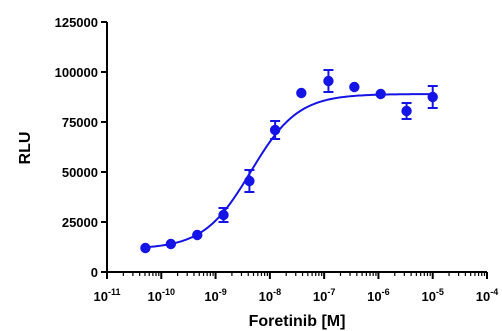 The image size is (502, 331). What do you see at coordinates (277, 292) in the screenshot?
I see `x-tick-label-exponent: -8` at bounding box center [277, 292].